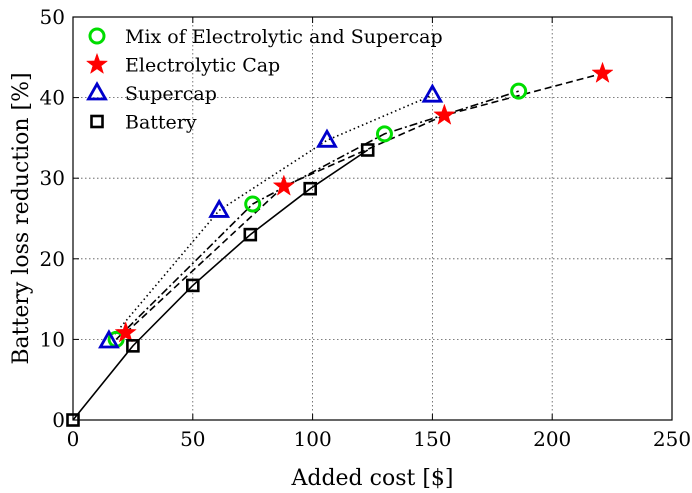  Describe the element at coordinates (432, 439) in the screenshot. I see `x-tick-label: 150` at that location.